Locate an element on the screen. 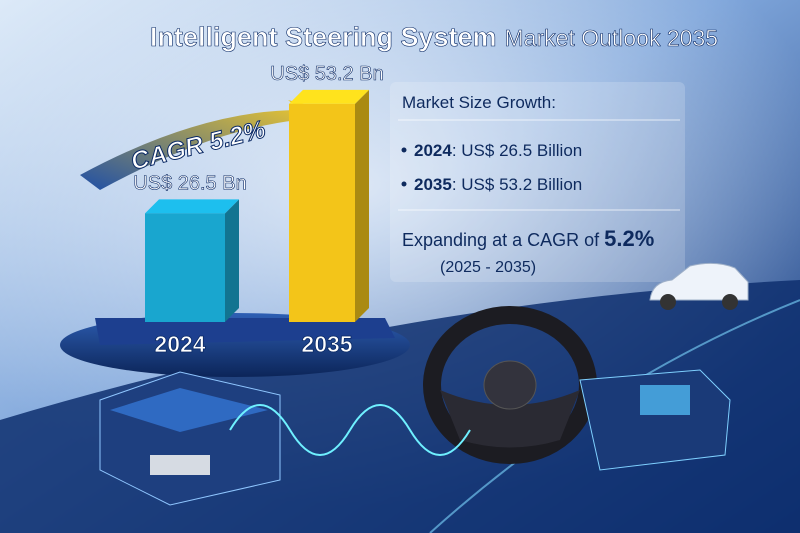 This screenshot has height=533, width=800. cagr-line: Expanding at a CAGR of 5.2% is located at coordinates (528, 238).